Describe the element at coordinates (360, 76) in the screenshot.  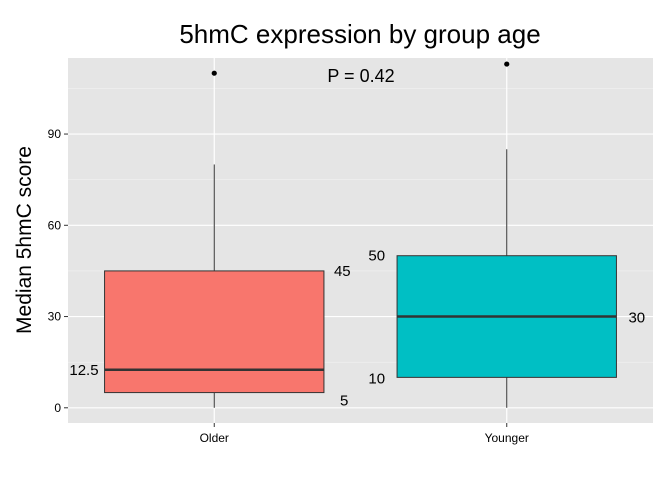
I see `p-value-annotation: P = 0.42` at that location.